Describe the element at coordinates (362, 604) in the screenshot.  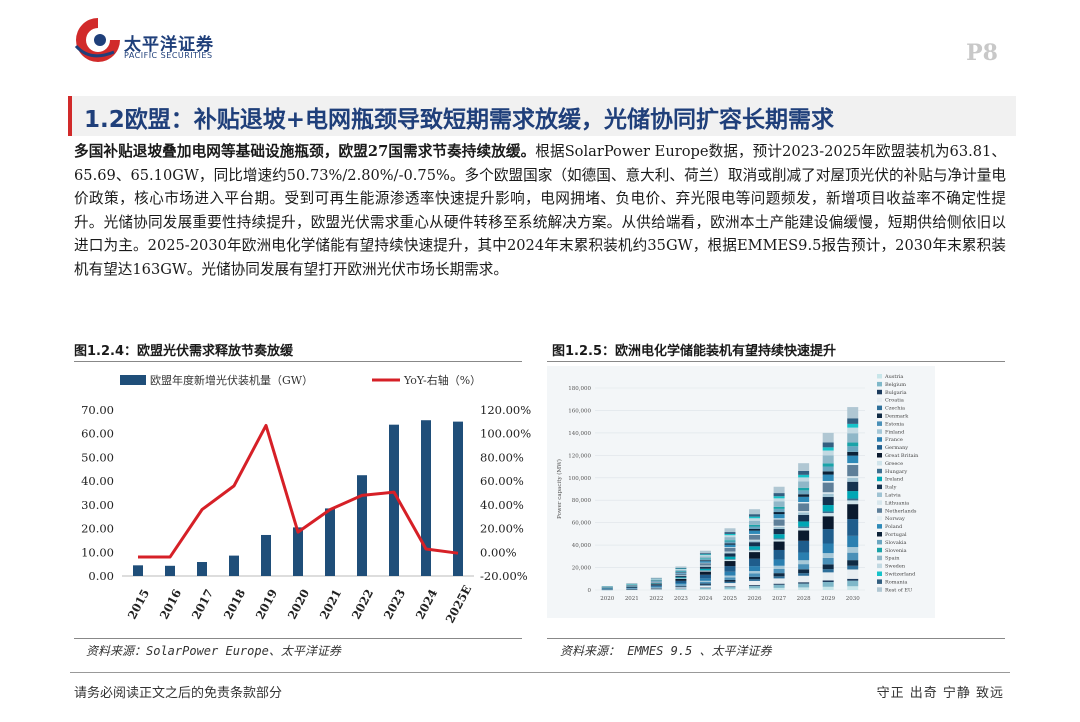
I see `x-tick-2022: 2022` at that location.